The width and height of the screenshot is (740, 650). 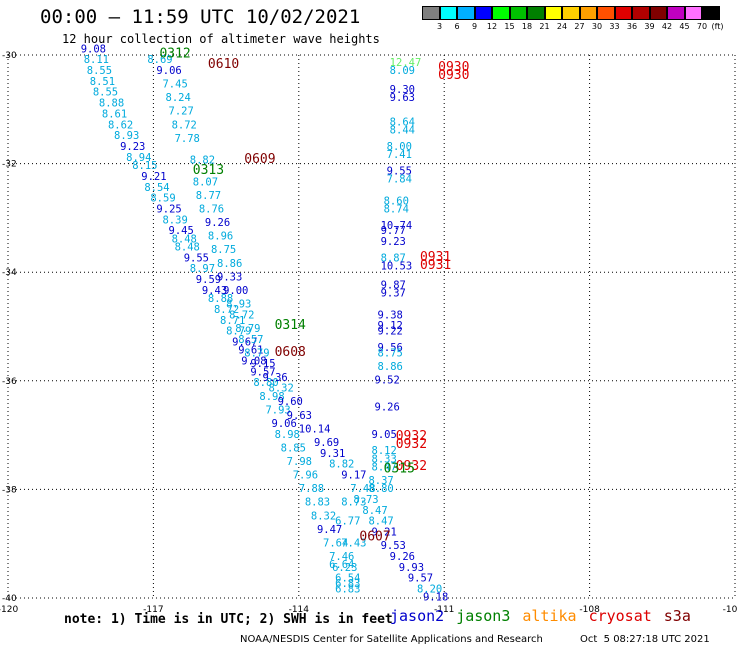 I want to click on data-point-label: 7.27, so click(x=181, y=112).